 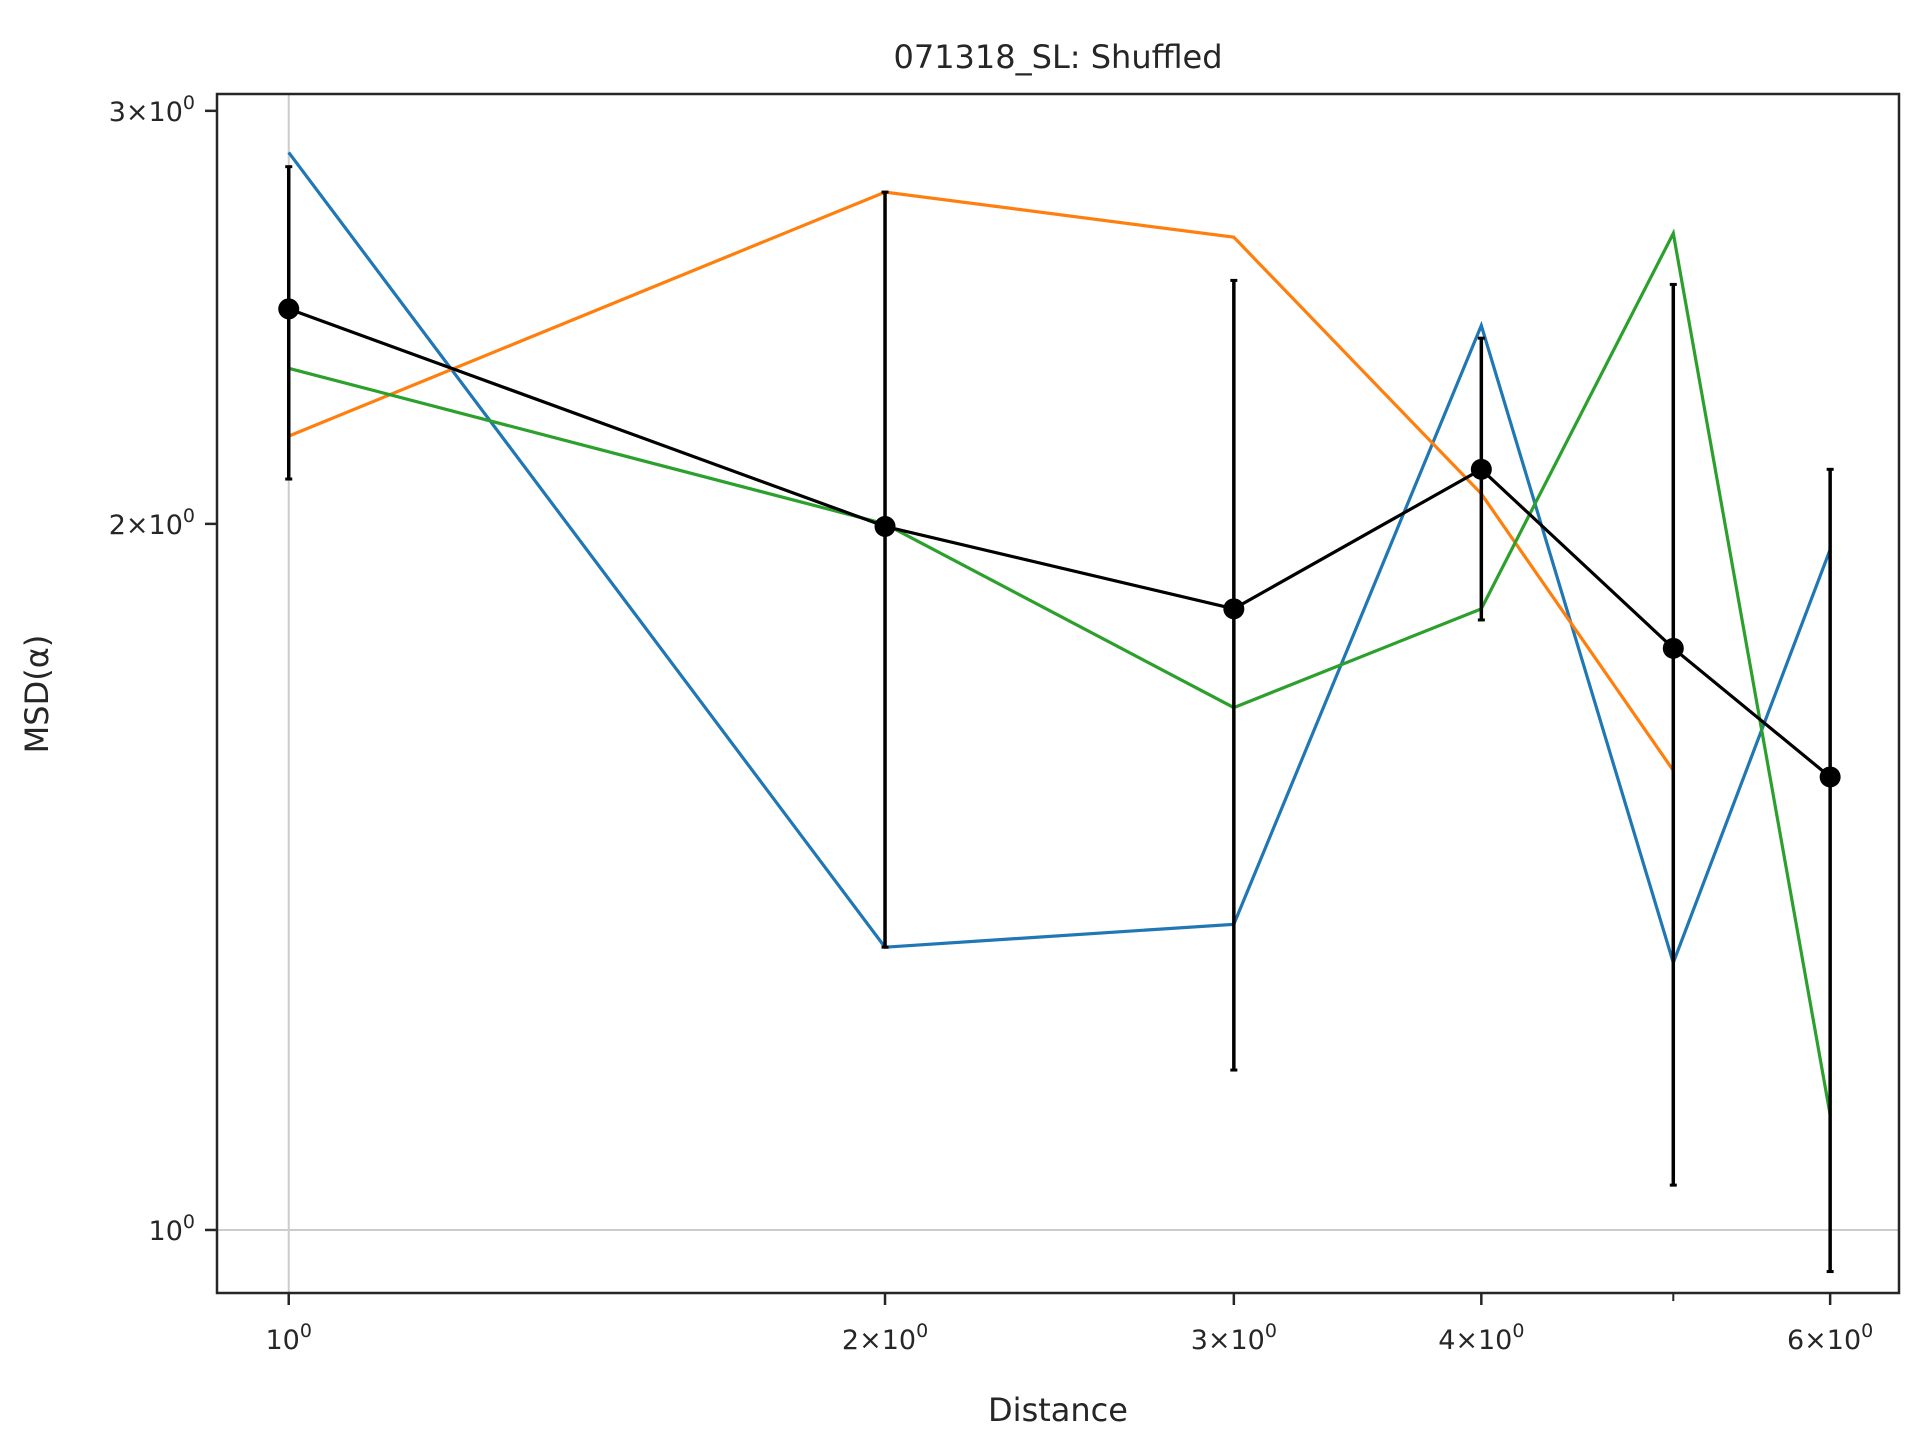 I want to click on y-tick-label: 2×100, so click(x=152, y=523).